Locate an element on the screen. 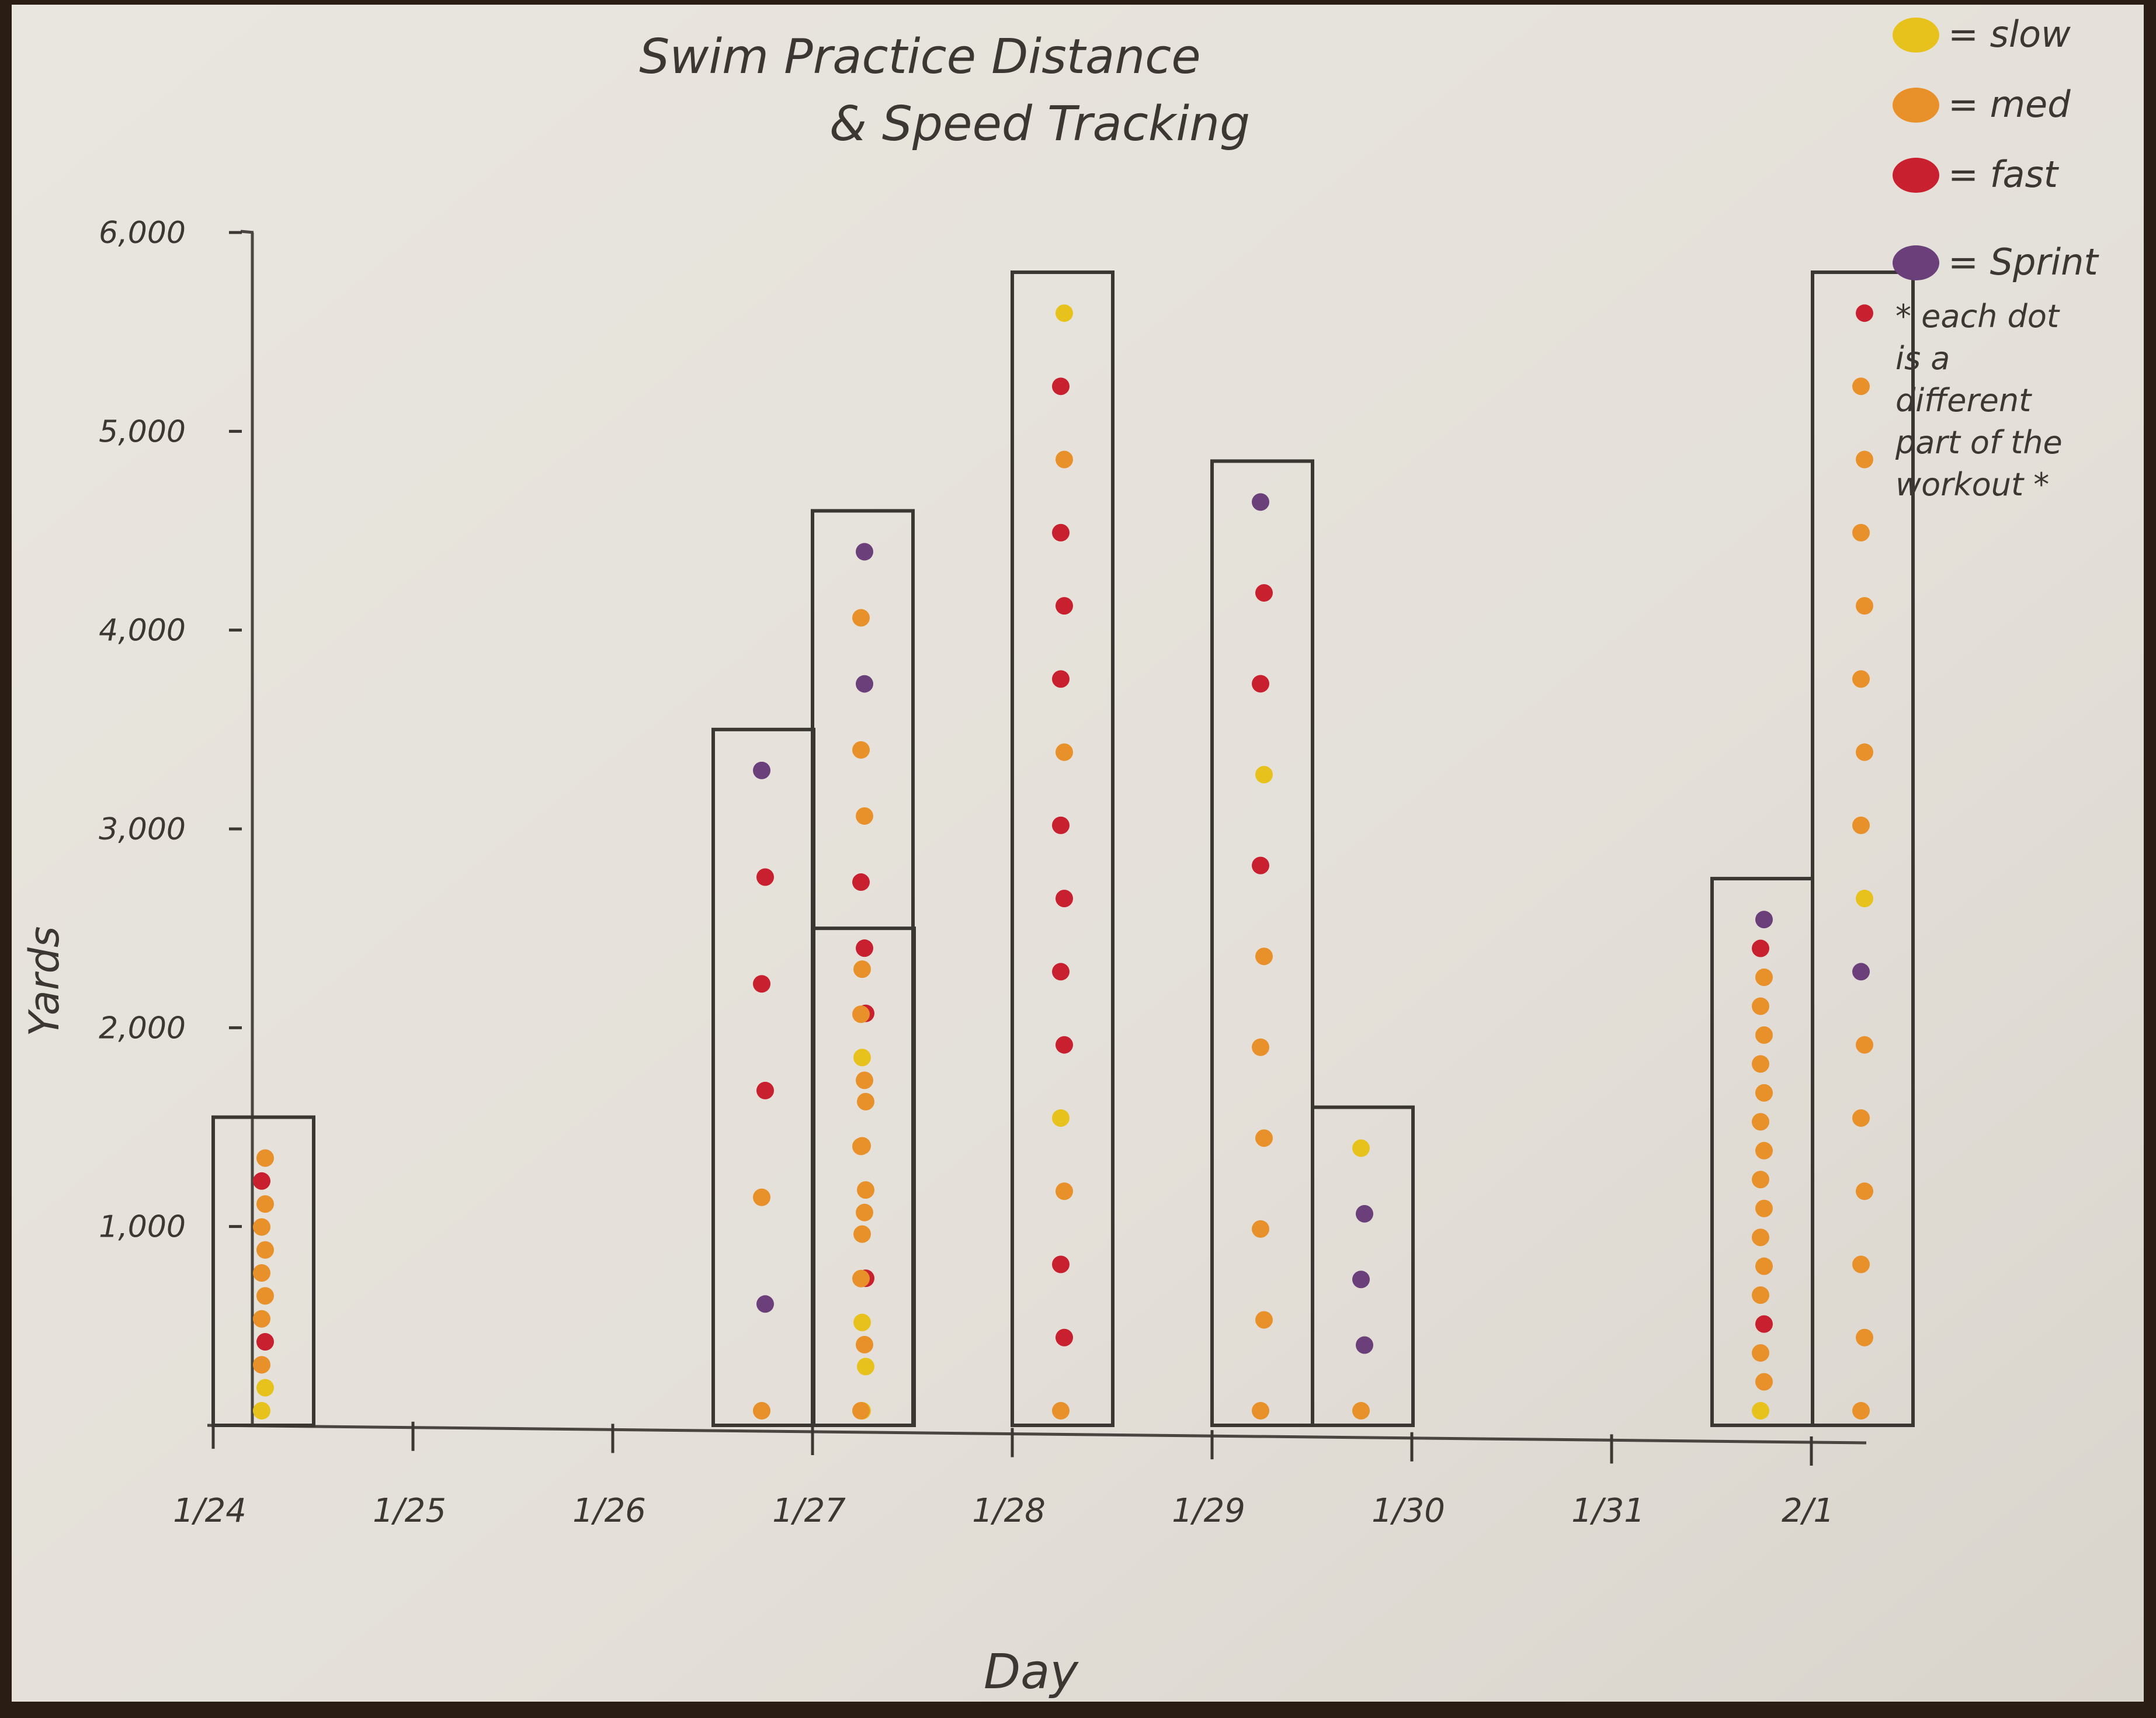 This screenshot has height=1718, width=2156. x-tick-label: 1/31 is located at coordinates (1608, 1511).